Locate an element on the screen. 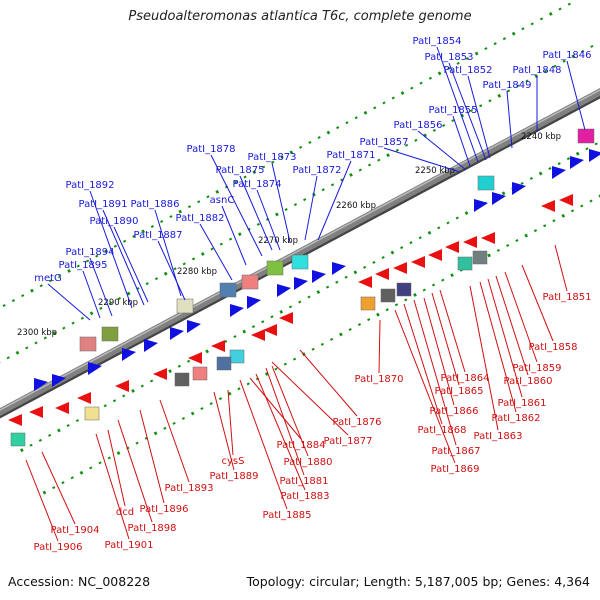 This screenshot has width=600, height=600. forward-gene-label: PatI_1875 is located at coordinates (239, 170).